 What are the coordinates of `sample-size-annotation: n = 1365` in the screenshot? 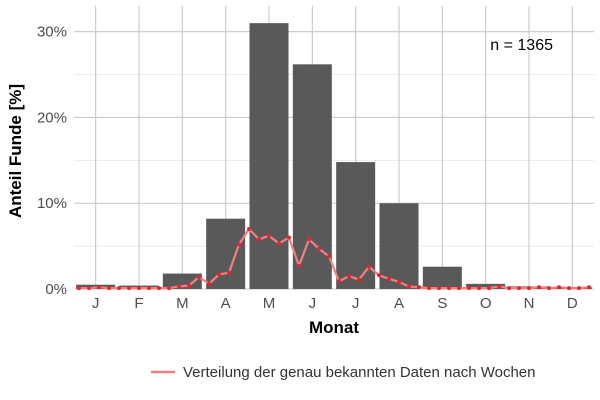 It's located at (521, 45).